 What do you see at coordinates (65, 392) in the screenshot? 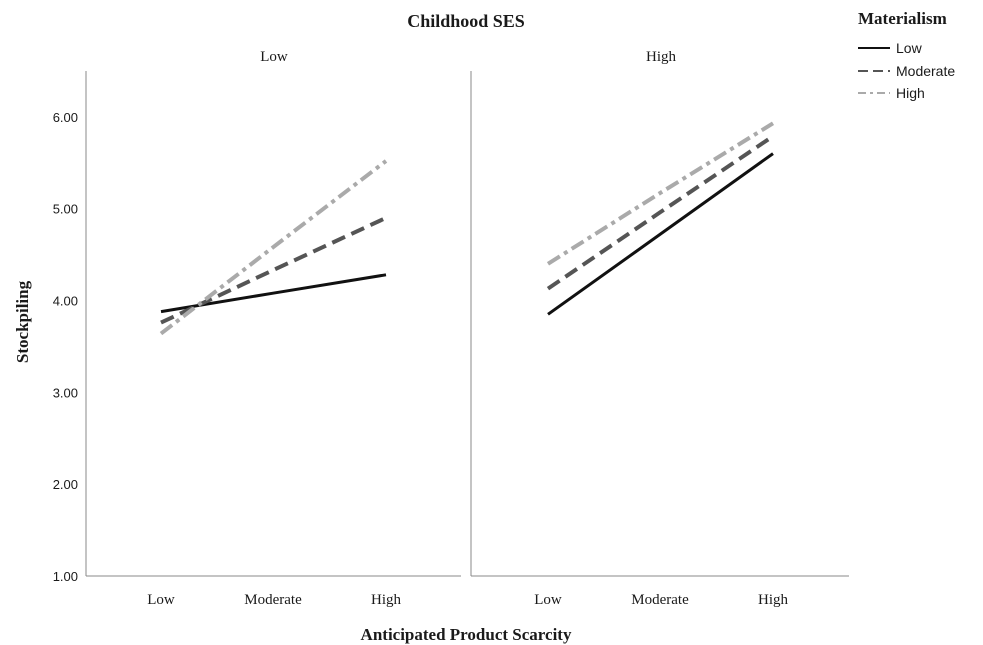
I see `y-tick-label: 3.00` at bounding box center [65, 392].